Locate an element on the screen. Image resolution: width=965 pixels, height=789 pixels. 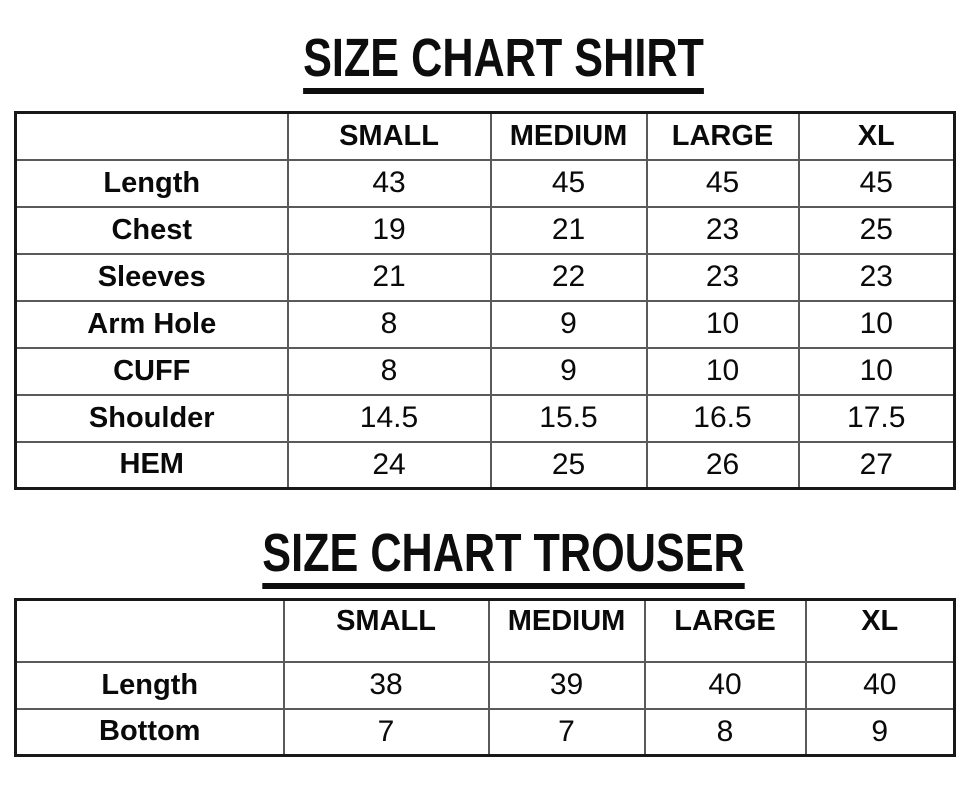
cell-value: 38 is located at coordinates (386, 685).